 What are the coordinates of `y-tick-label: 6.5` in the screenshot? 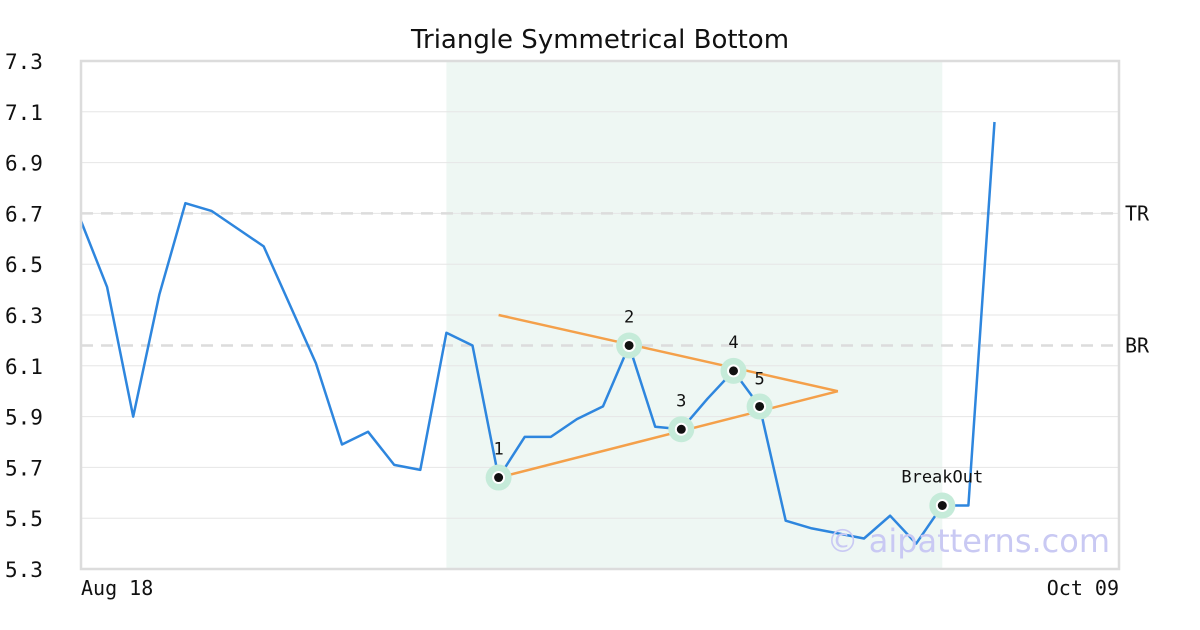 It's located at (24, 265).